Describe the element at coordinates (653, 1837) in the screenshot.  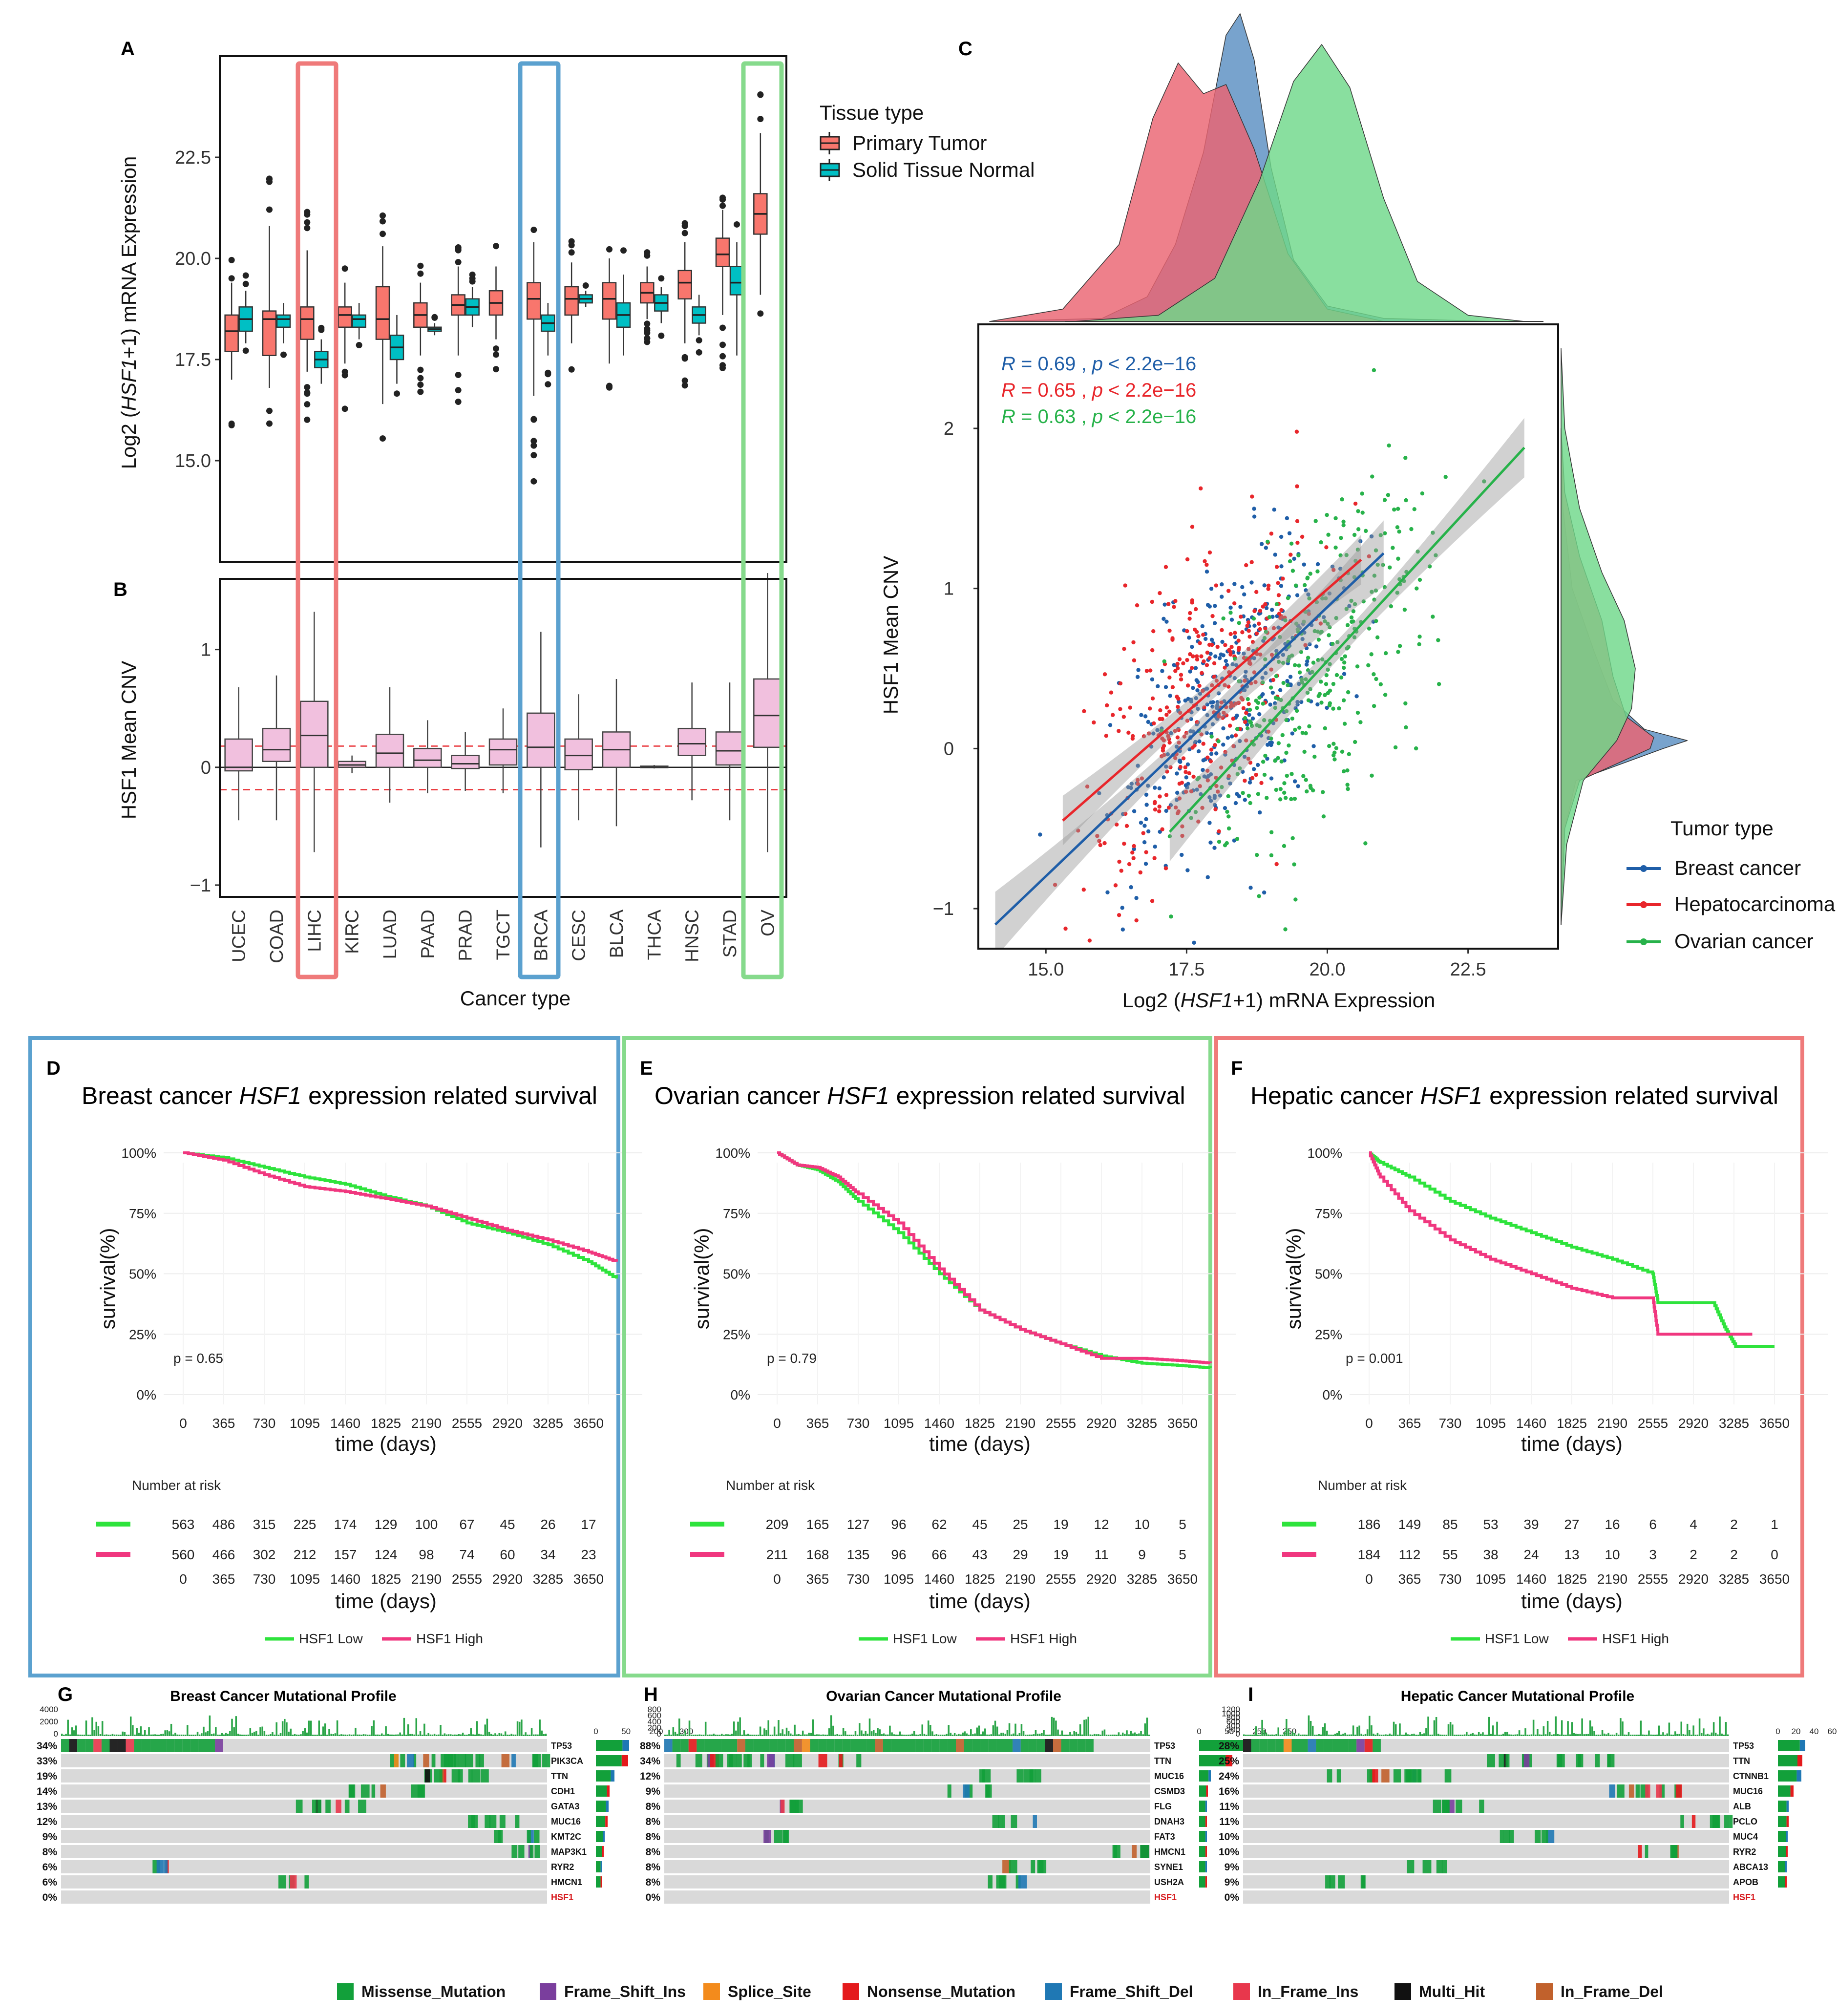
I see `h-percent: 8%` at that location.